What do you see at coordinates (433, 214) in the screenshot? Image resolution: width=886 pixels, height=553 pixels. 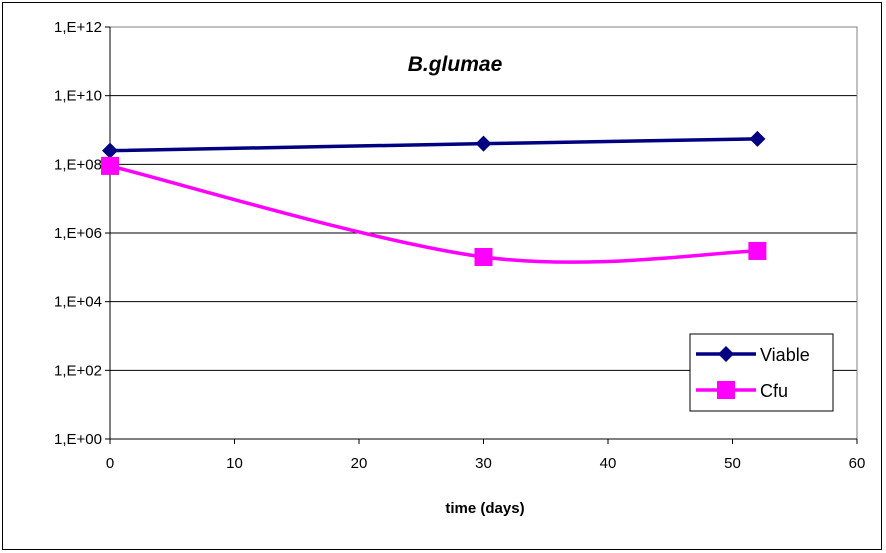 I see `series-line-cfu` at bounding box center [433, 214].